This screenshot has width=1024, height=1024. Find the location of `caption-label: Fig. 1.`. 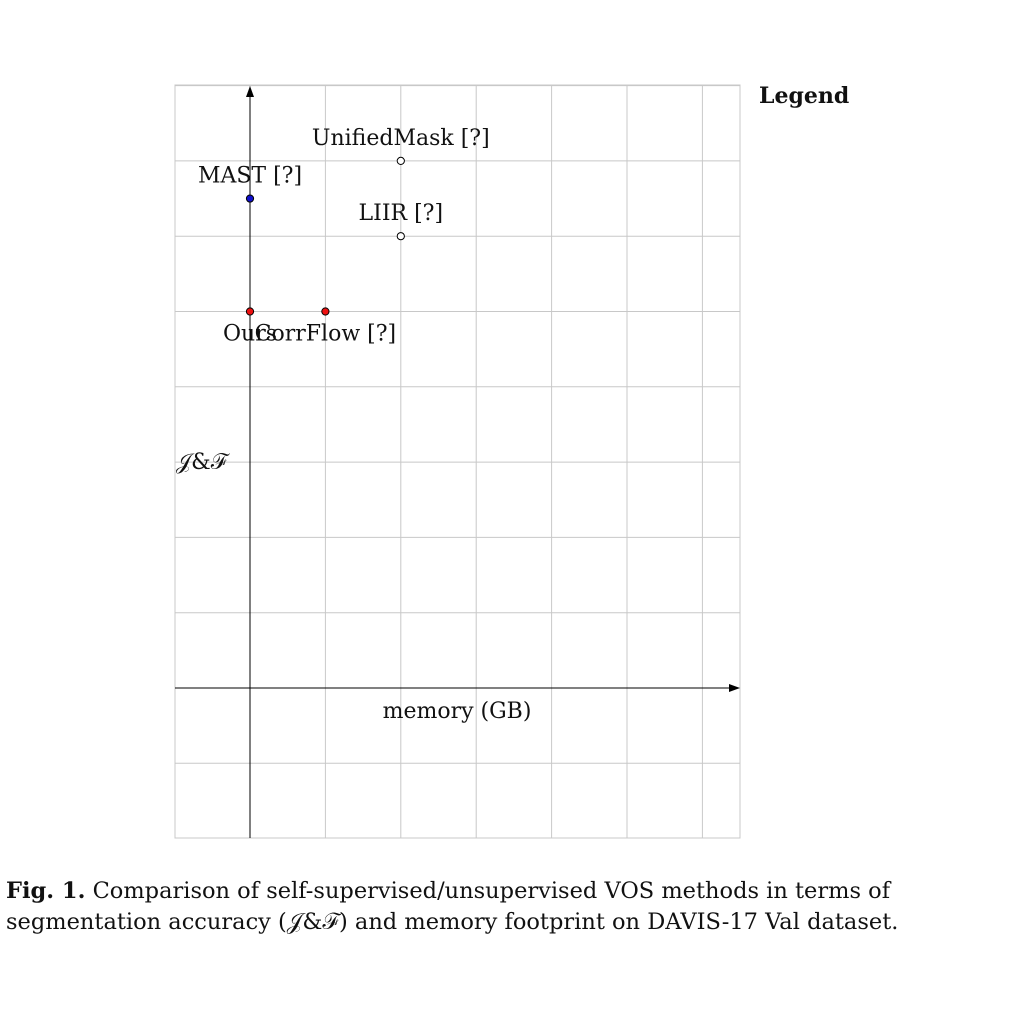

caption-label: Fig. 1. is located at coordinates (46, 891).